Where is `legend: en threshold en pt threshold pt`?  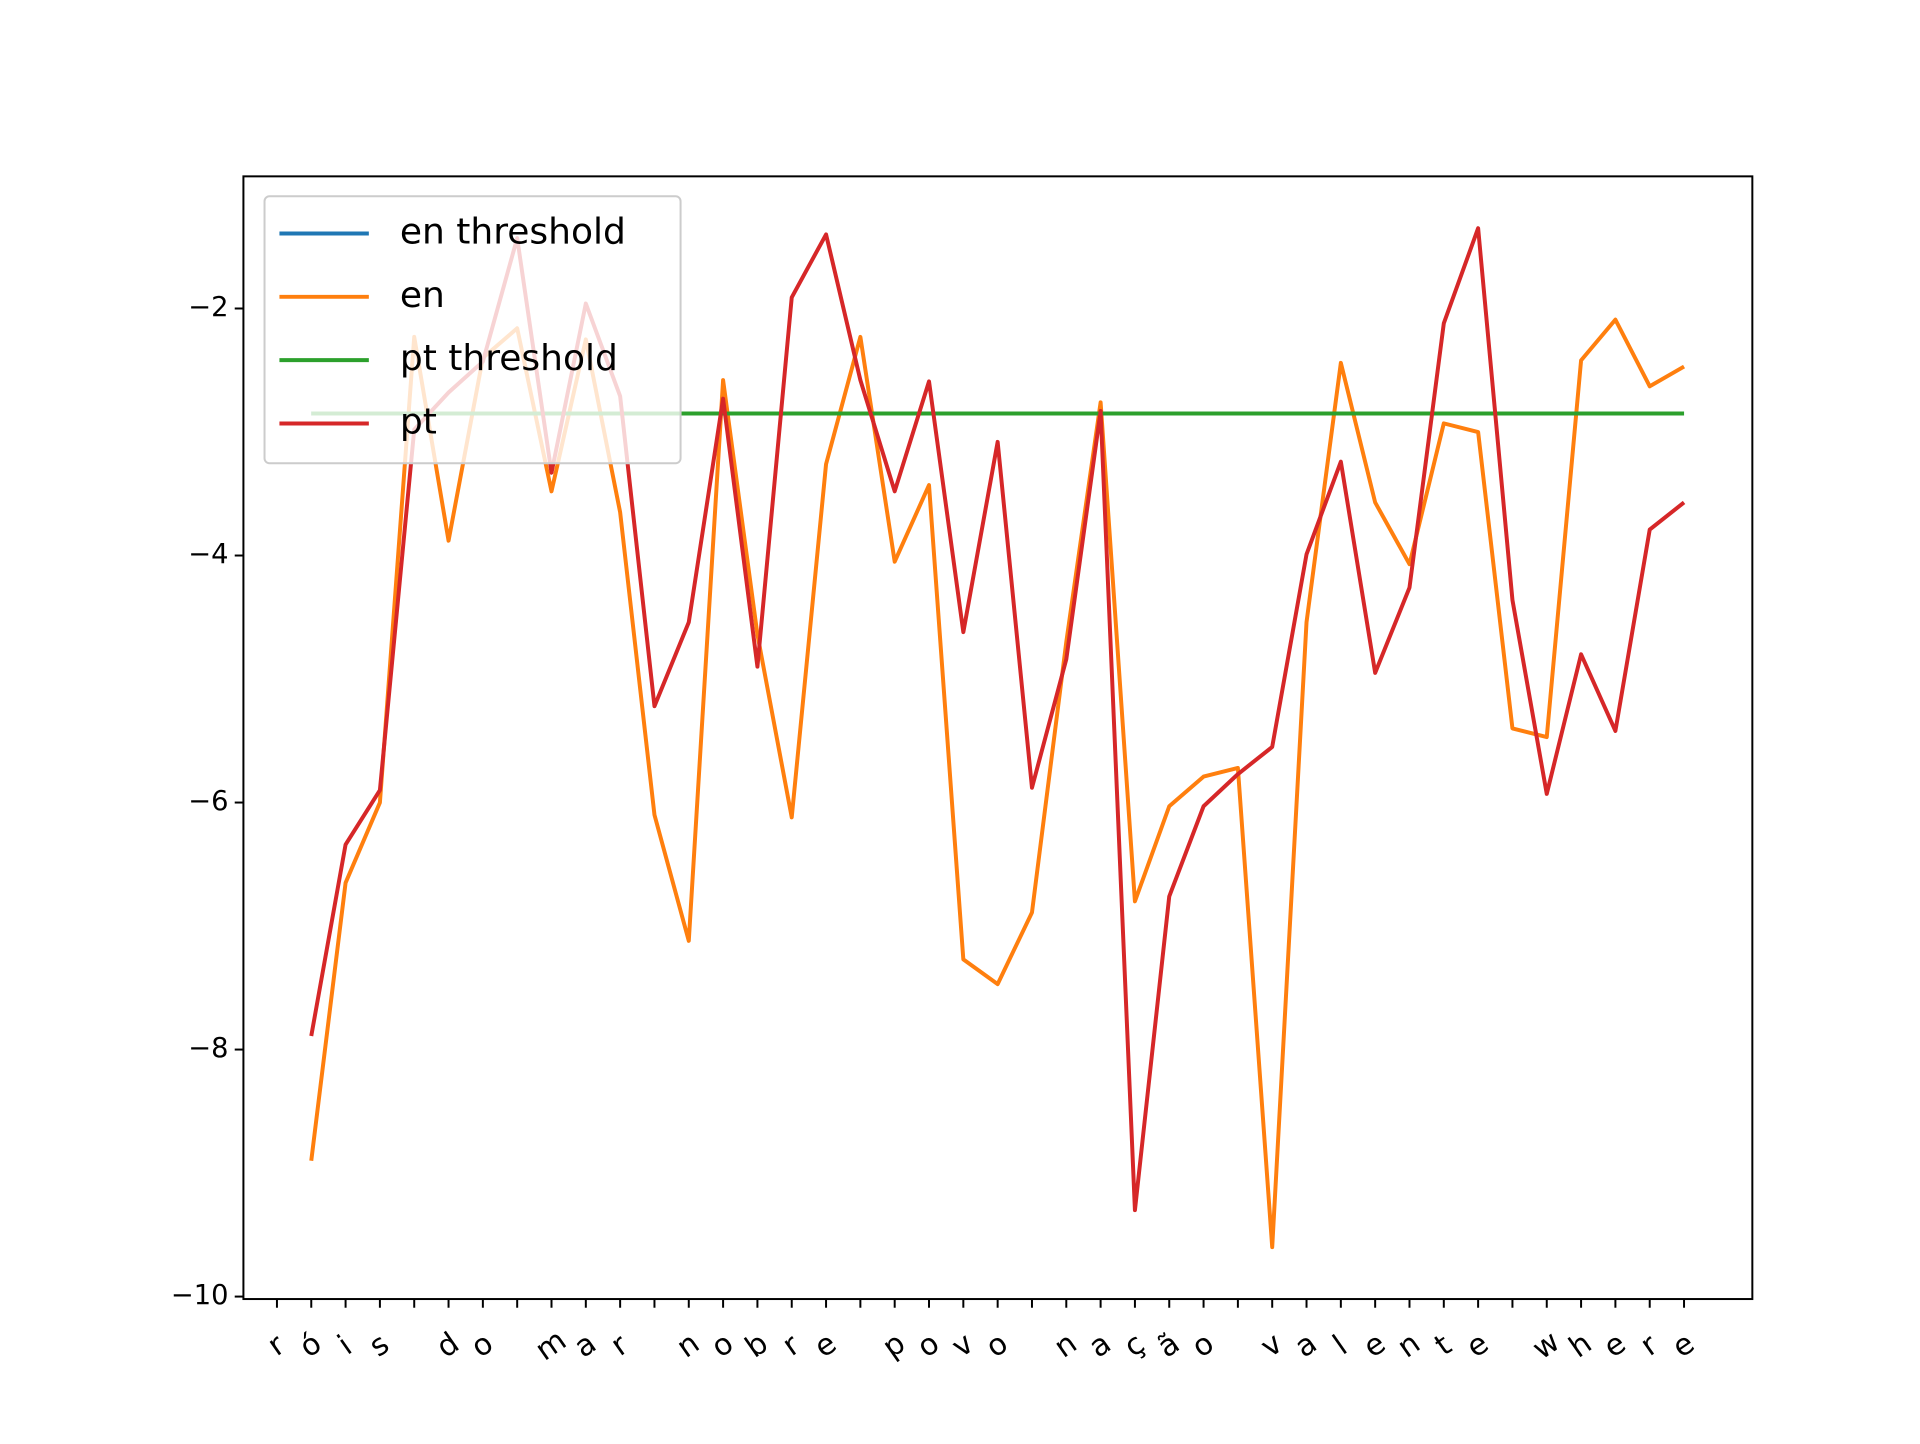 legend: en threshold en pt threshold pt is located at coordinates (472, 330).